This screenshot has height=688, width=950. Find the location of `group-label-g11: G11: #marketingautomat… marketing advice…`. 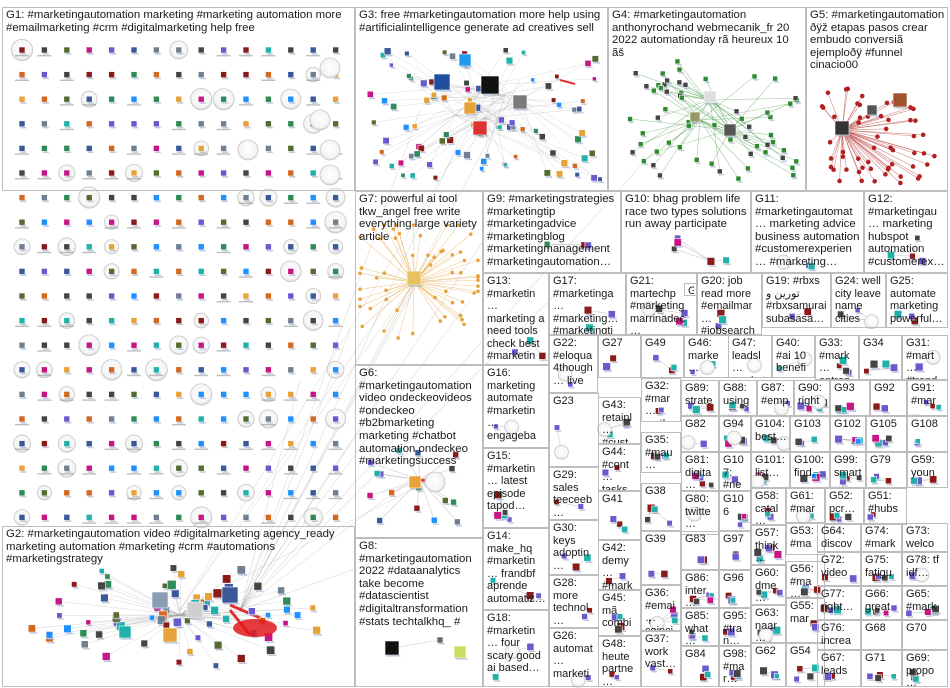

group-label-g11: G11: #marketingautomat… marketing advice… is located at coordinates (807, 230).